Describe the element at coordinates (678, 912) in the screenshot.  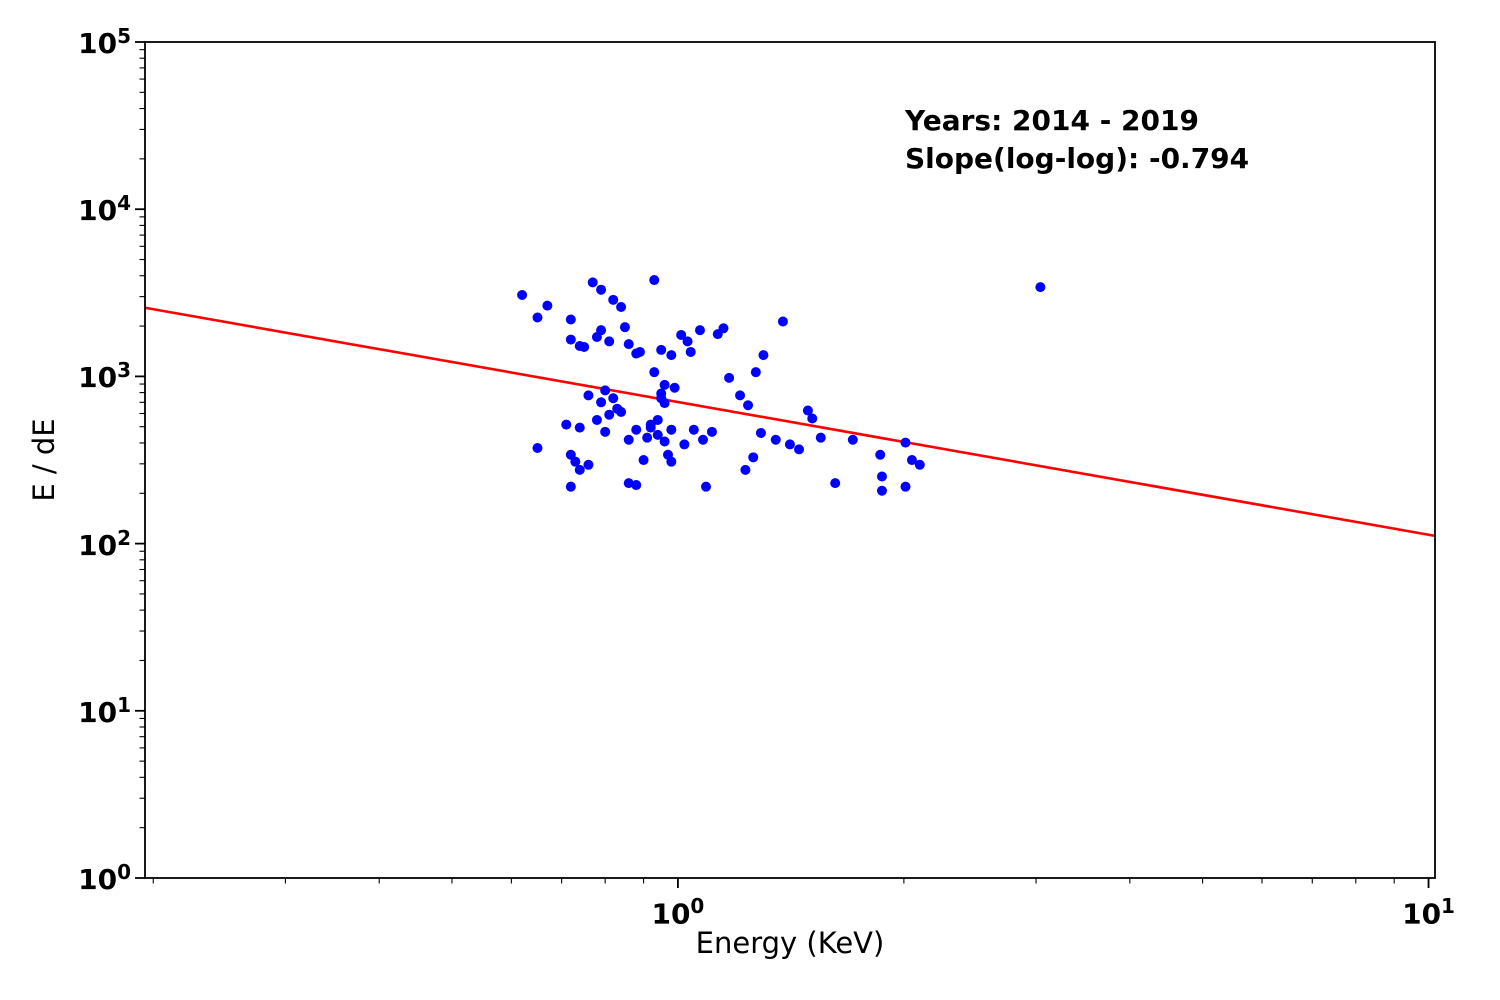
I see `x-tick-label: 100` at that location.